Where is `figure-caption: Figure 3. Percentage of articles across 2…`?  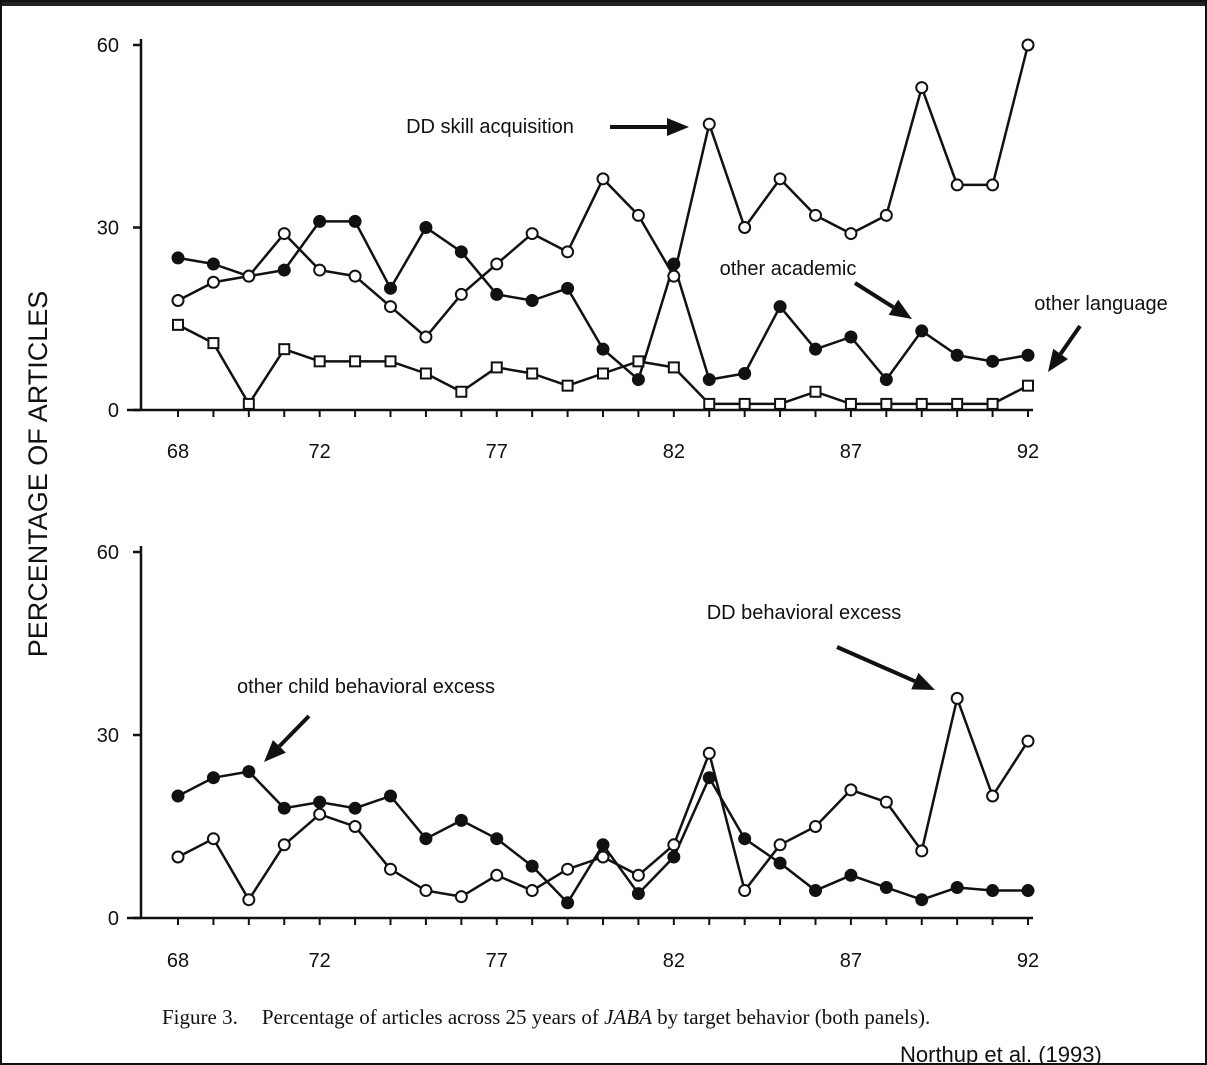 figure-caption: Figure 3. Percentage of articles across 2… is located at coordinates (546, 1017).